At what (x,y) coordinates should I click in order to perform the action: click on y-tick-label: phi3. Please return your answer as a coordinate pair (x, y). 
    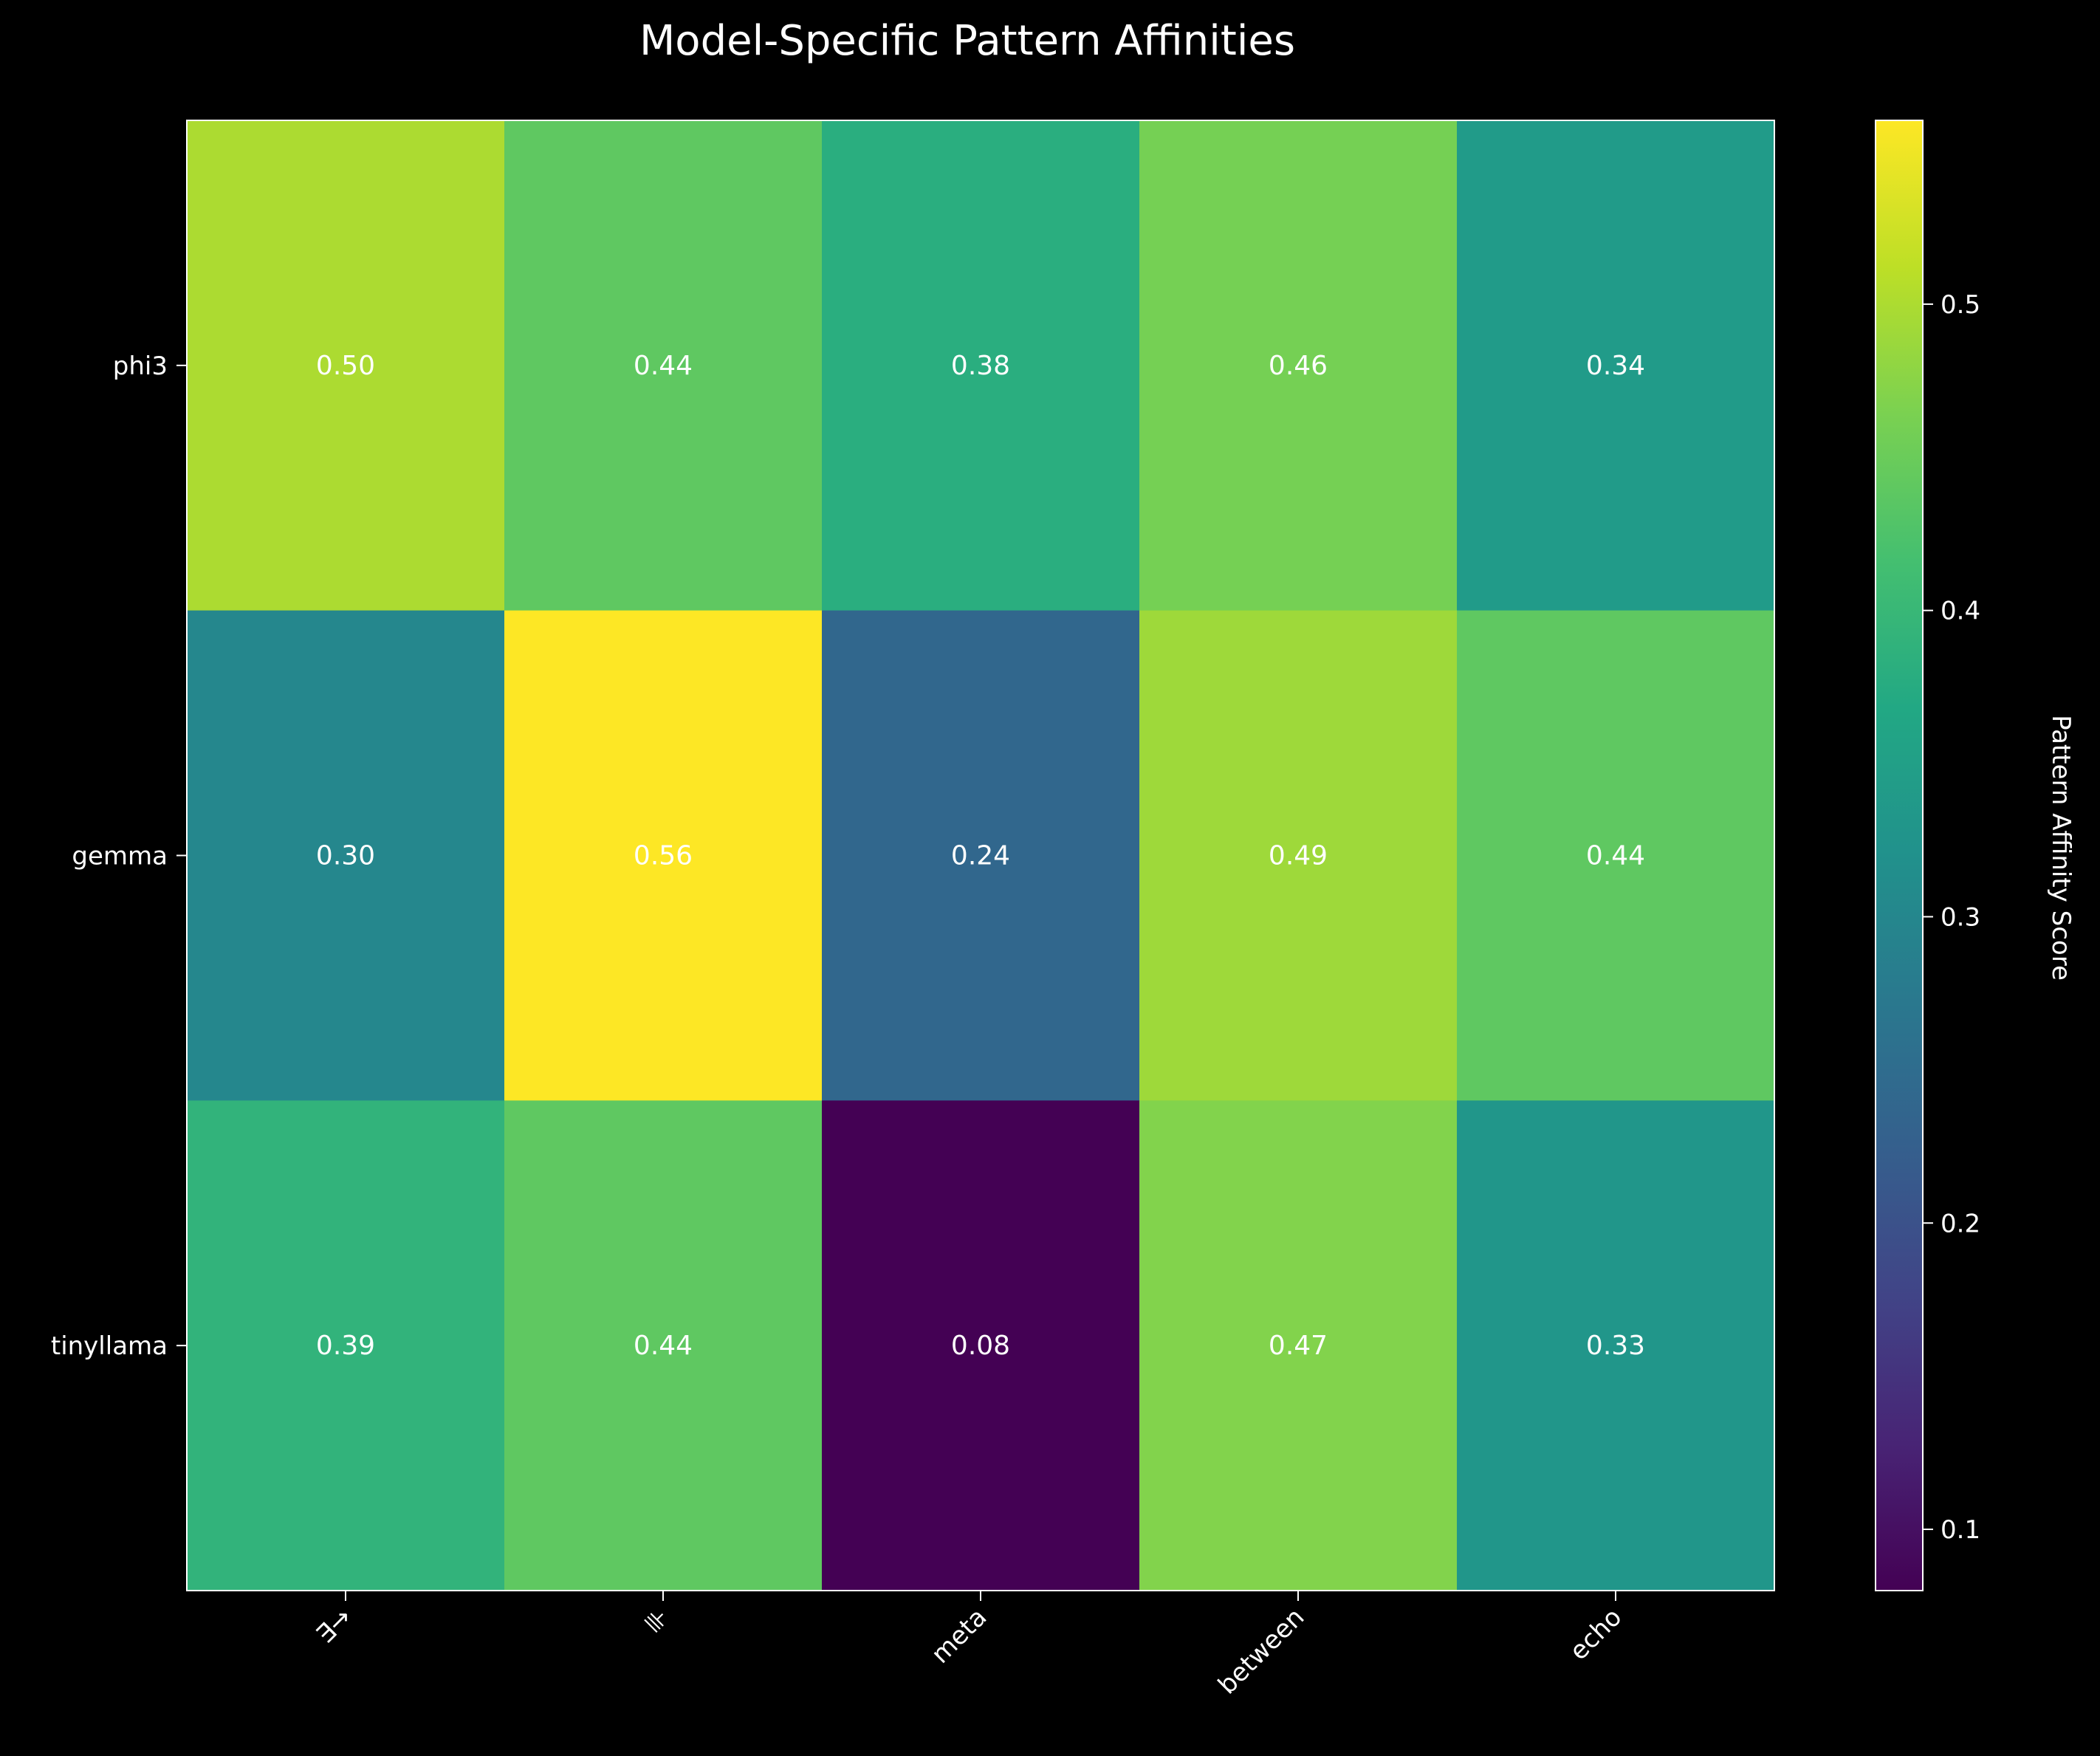
    Looking at the image, I should click on (140, 366).